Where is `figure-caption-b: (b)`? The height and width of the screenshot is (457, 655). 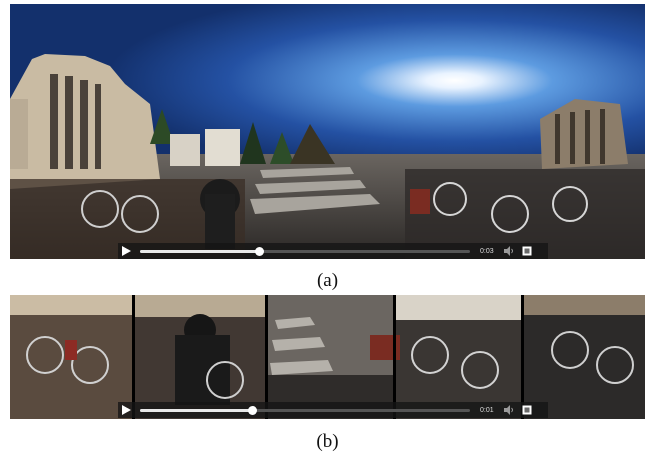 figure-caption-b: (b) is located at coordinates (327, 441).